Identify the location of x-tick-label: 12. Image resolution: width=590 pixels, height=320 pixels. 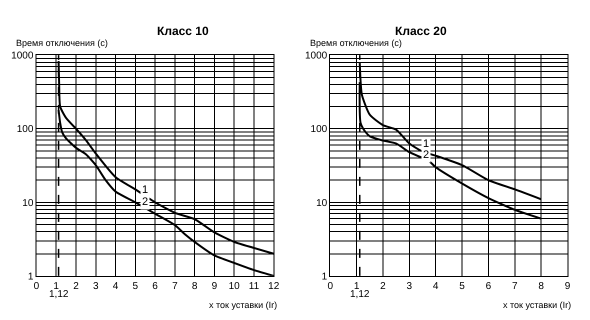
(274, 286).